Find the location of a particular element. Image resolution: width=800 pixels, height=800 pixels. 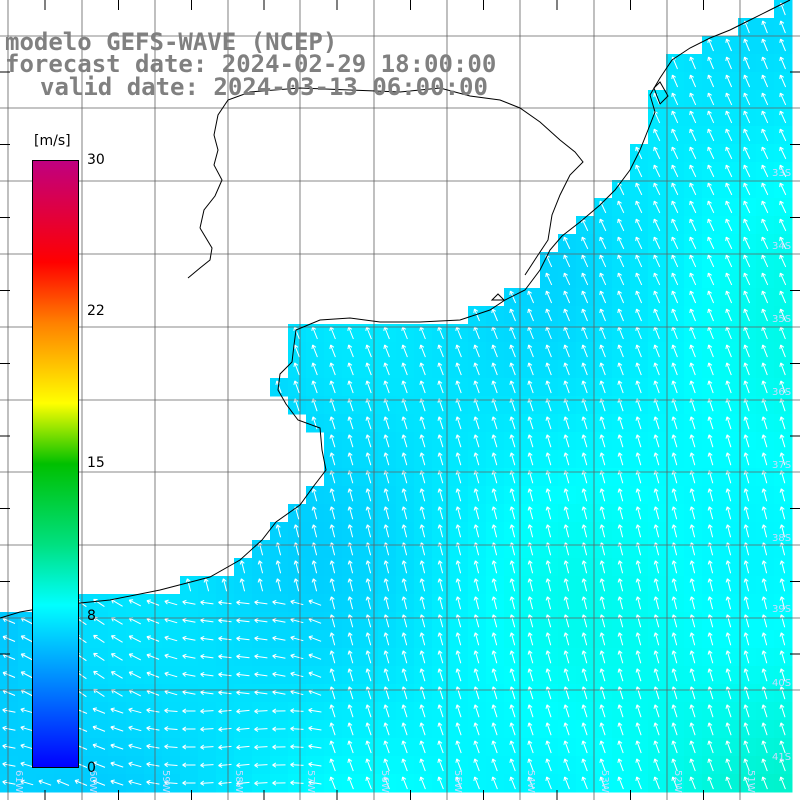

lon-label: 57W is located at coordinates (310, 781).